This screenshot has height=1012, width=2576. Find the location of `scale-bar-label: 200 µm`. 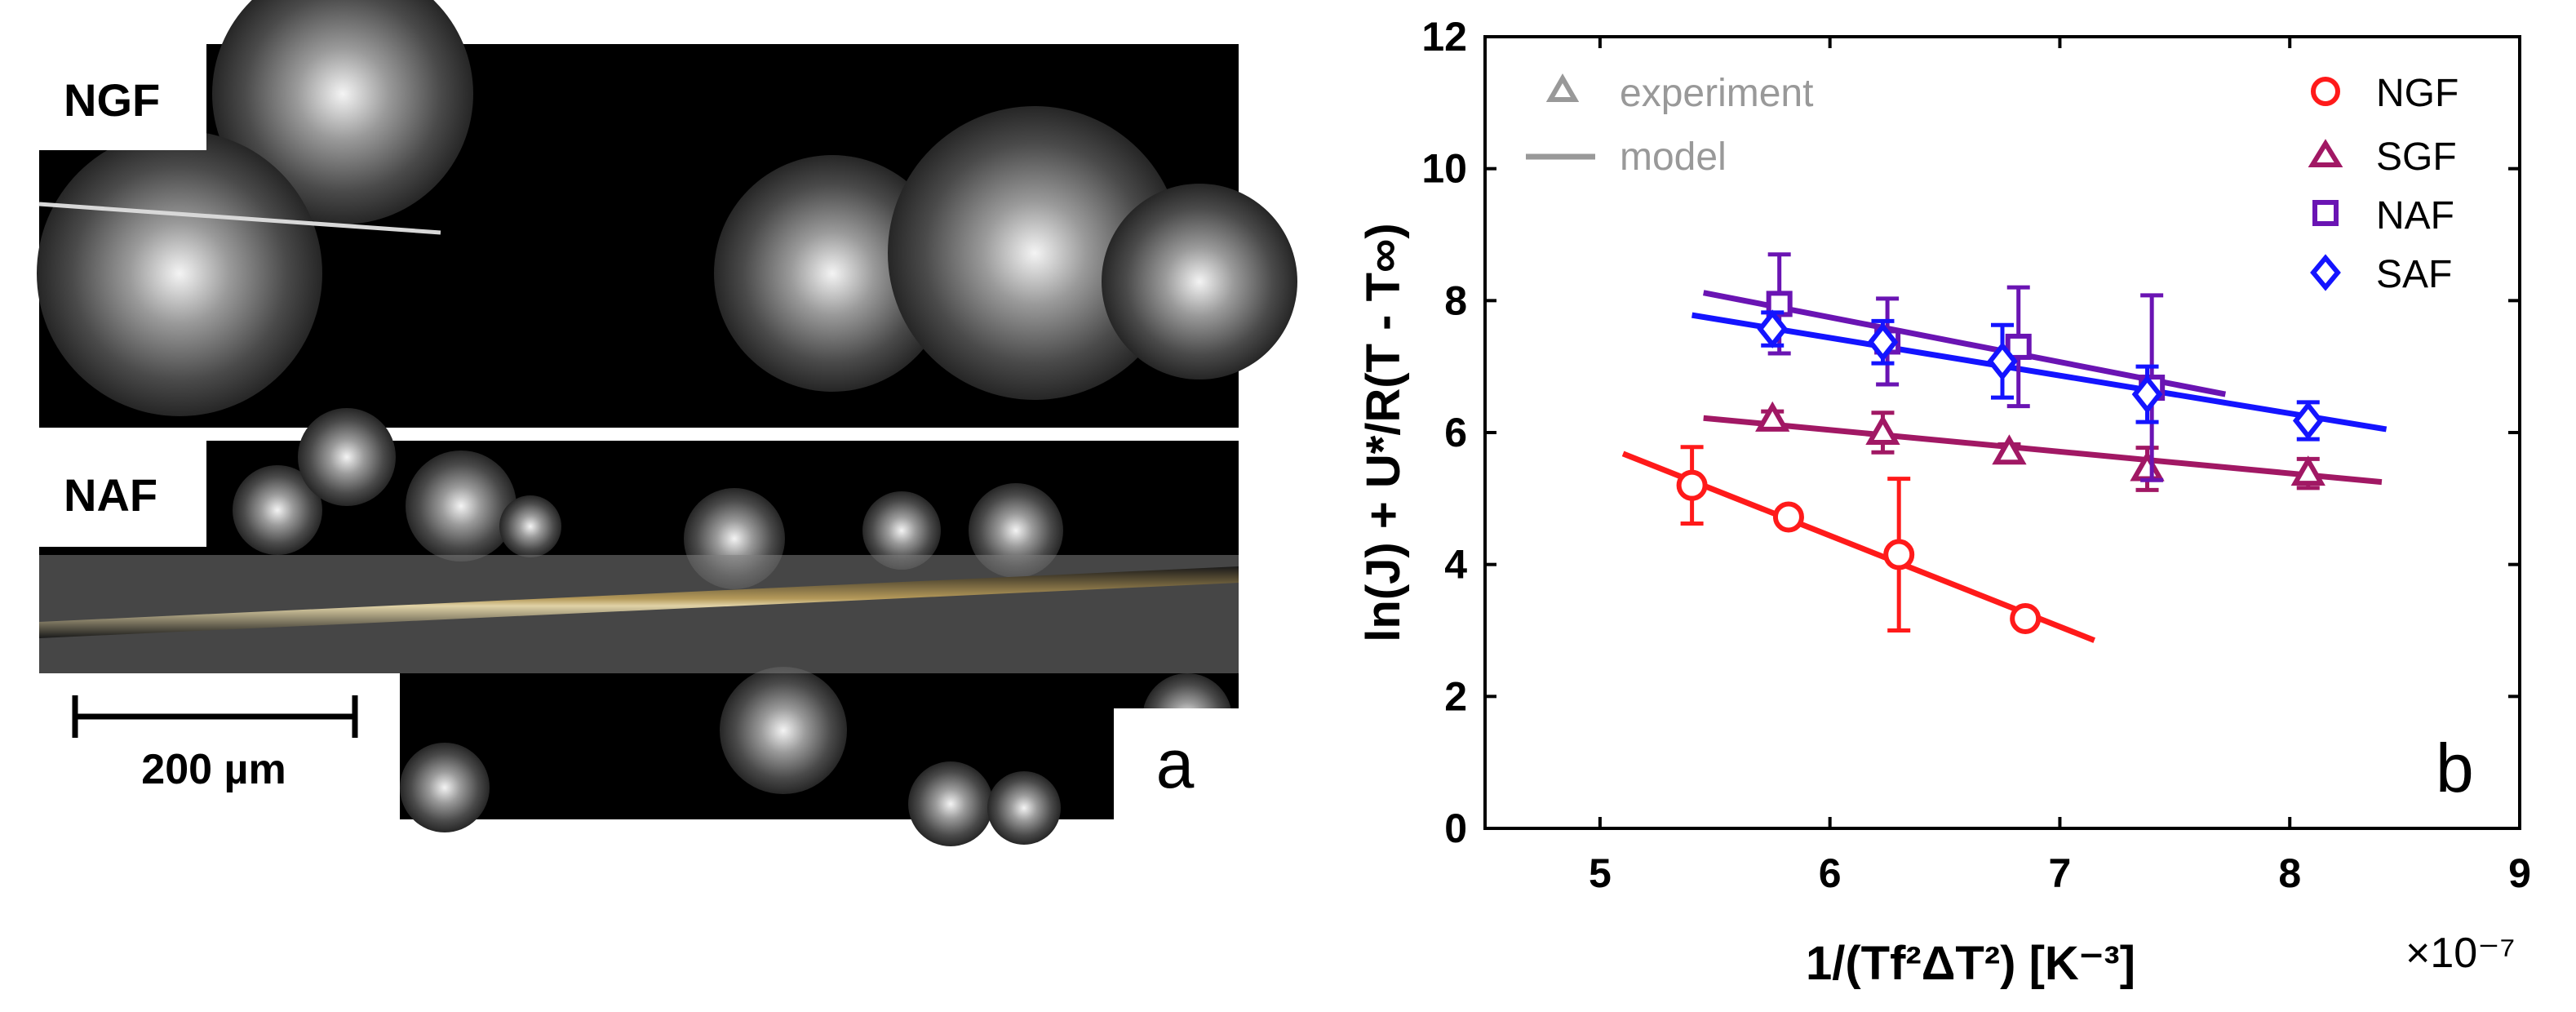

scale-bar-label: 200 µm is located at coordinates (214, 769).